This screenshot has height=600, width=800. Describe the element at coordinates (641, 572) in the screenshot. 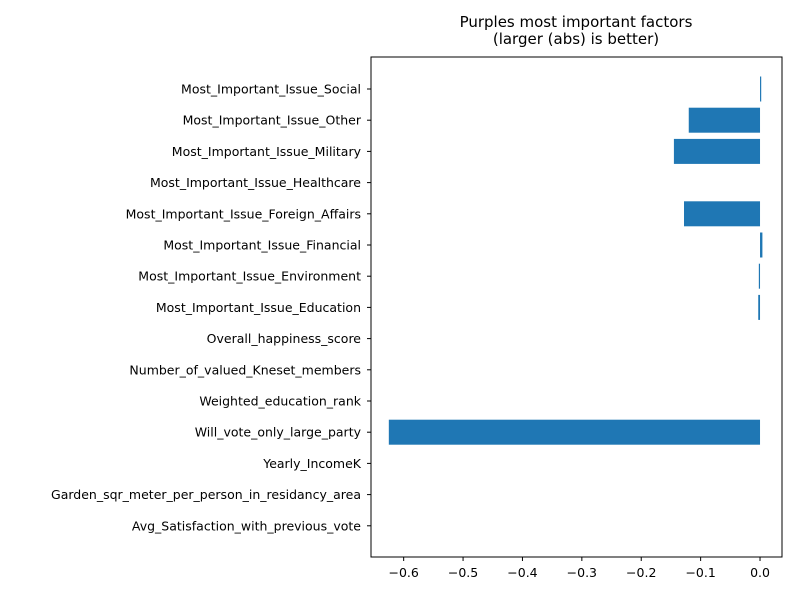

I see `x-tick-label: −0.2` at that location.